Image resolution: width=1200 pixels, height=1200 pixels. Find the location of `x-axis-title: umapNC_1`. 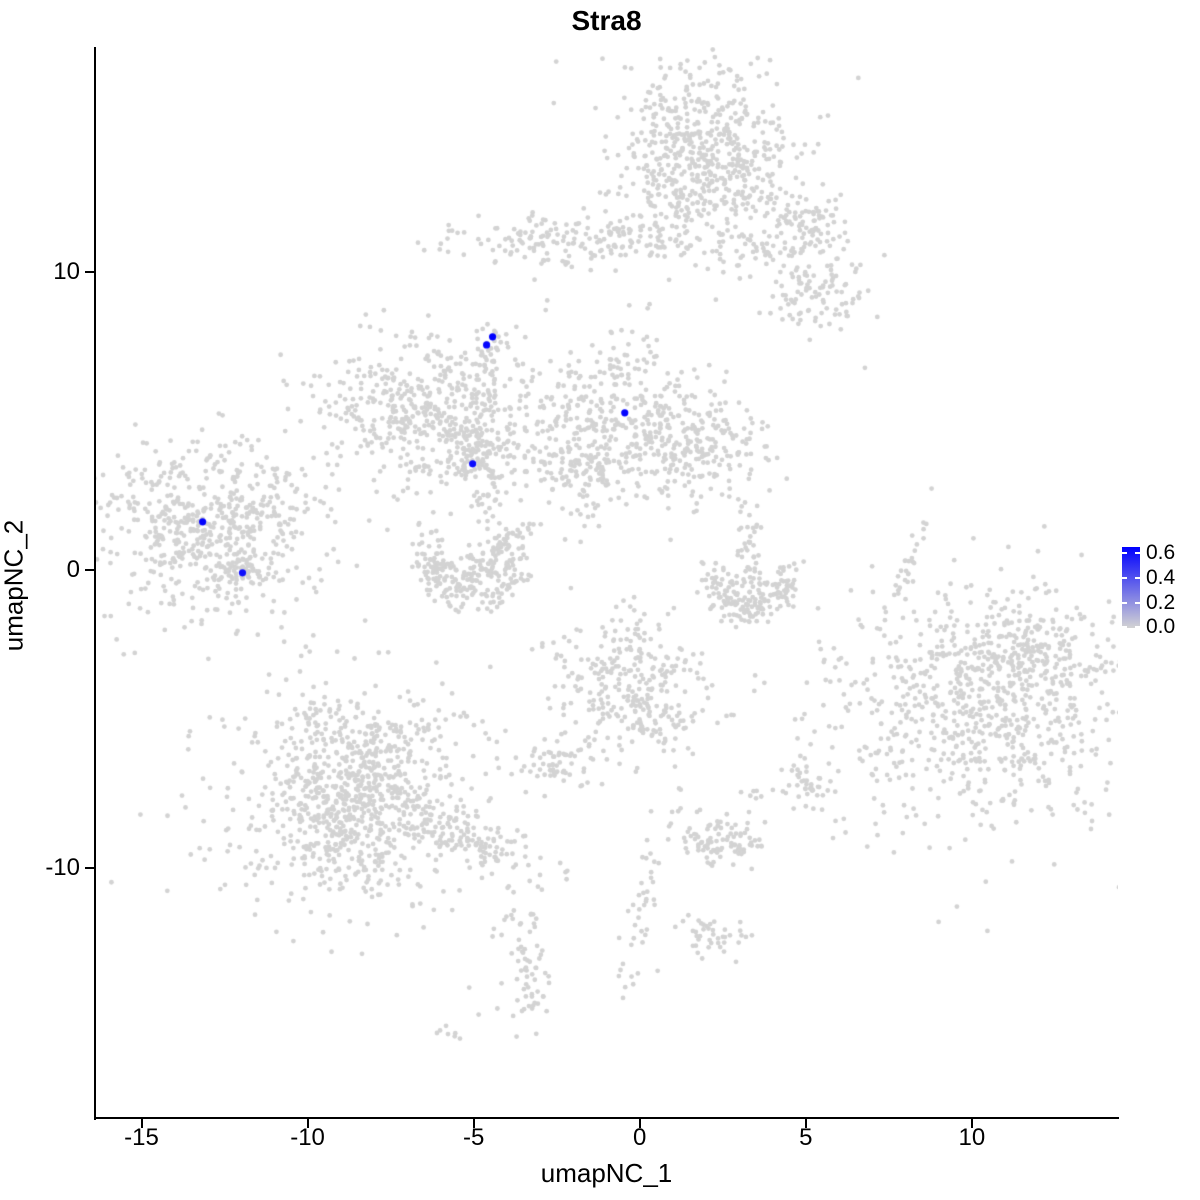

x-axis-title: umapNC_1 is located at coordinates (606, 1173).